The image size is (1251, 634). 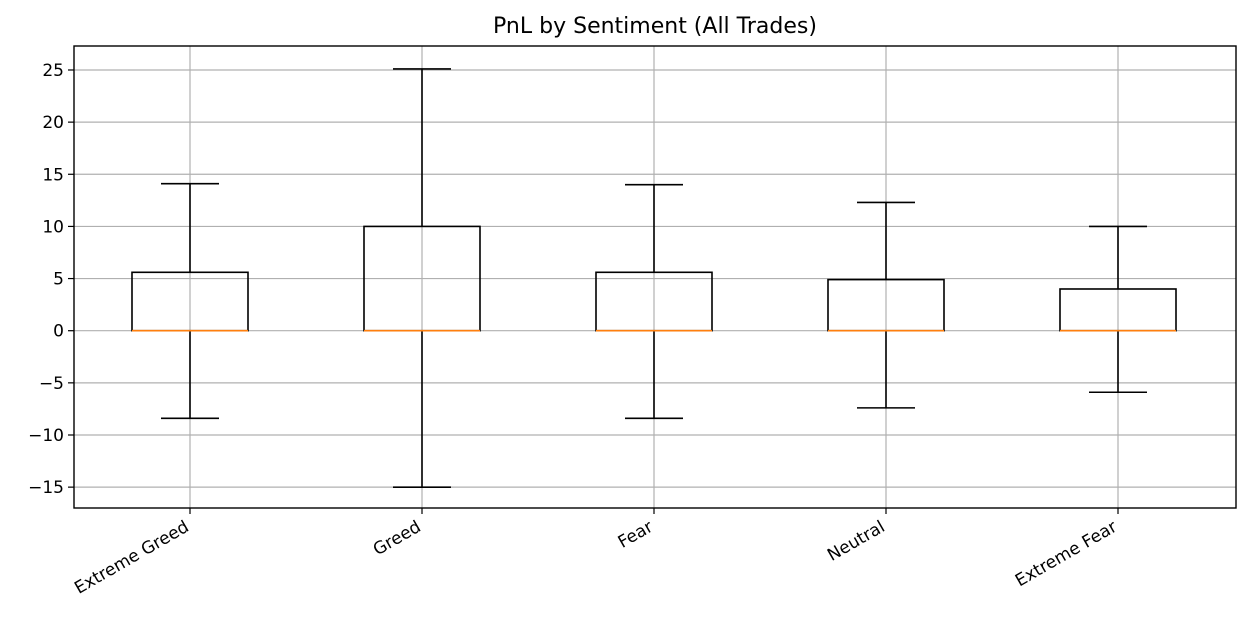 I want to click on y-tick-label: −15, so click(x=46, y=488).